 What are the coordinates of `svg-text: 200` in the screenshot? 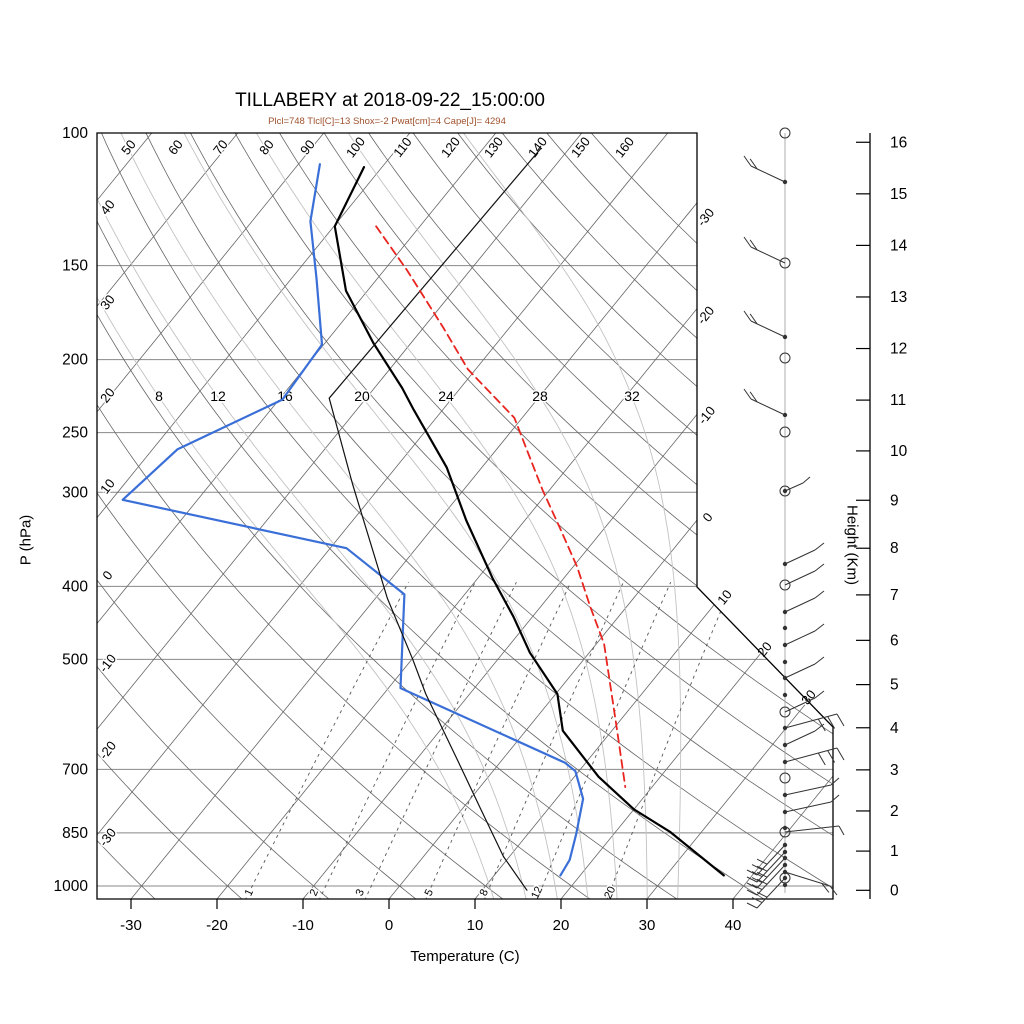 It's located at (75, 360).